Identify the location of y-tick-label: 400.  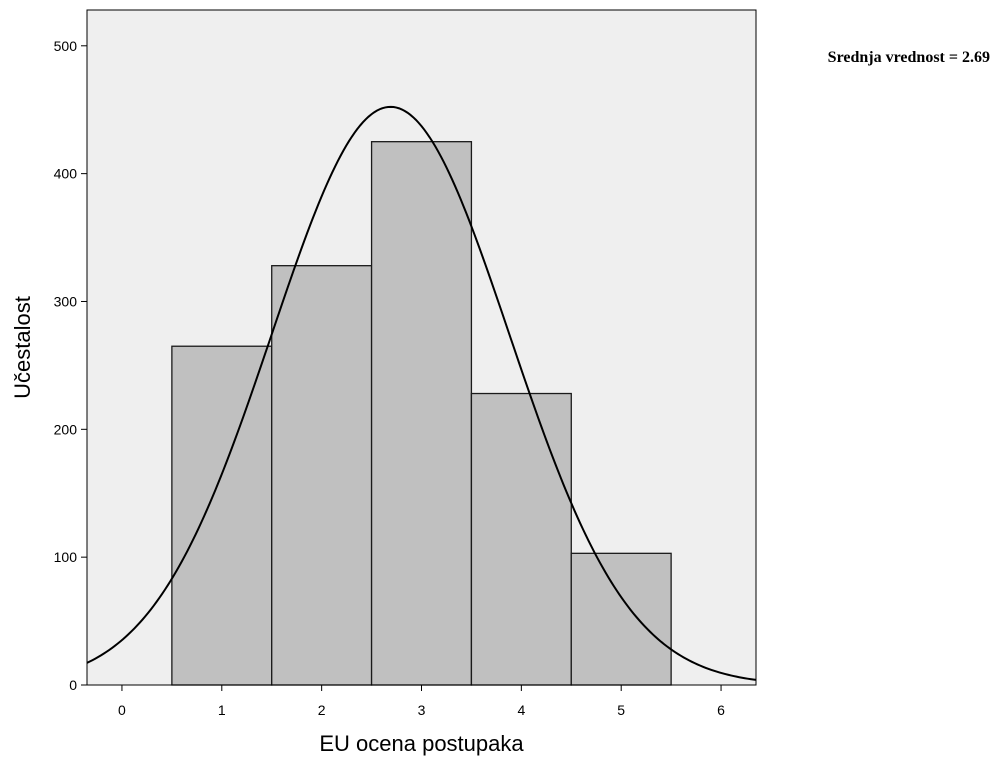
(66, 174).